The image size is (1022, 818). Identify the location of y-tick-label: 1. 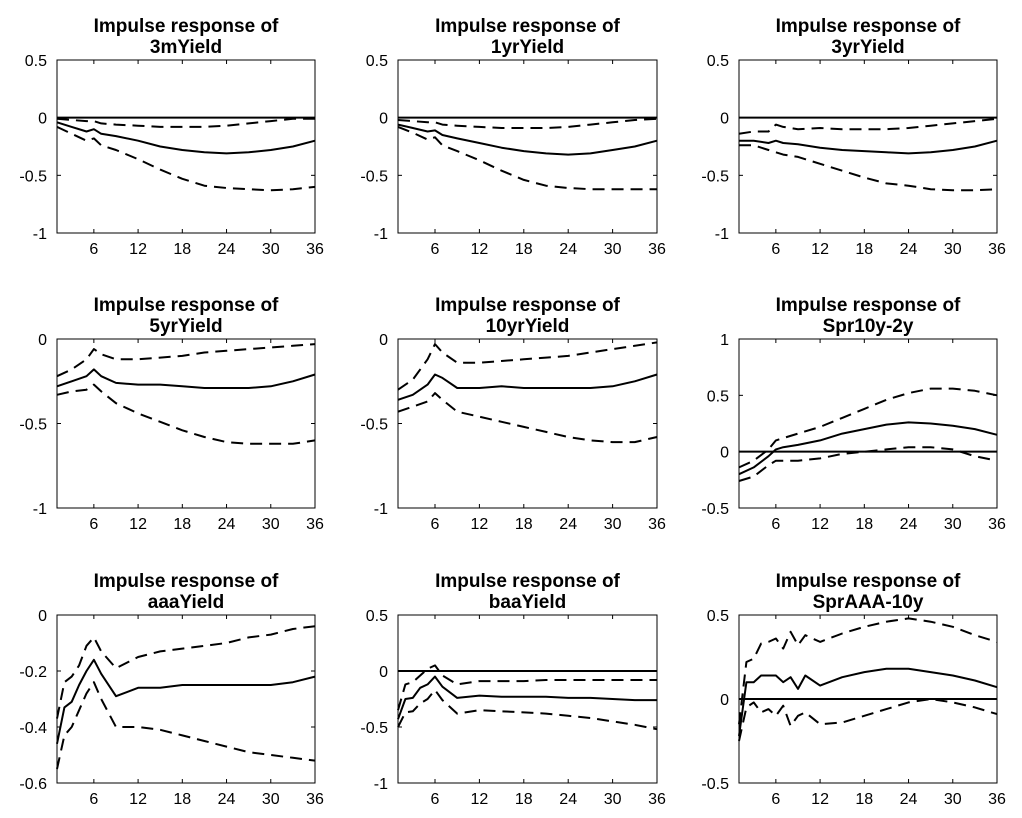
(724, 340).